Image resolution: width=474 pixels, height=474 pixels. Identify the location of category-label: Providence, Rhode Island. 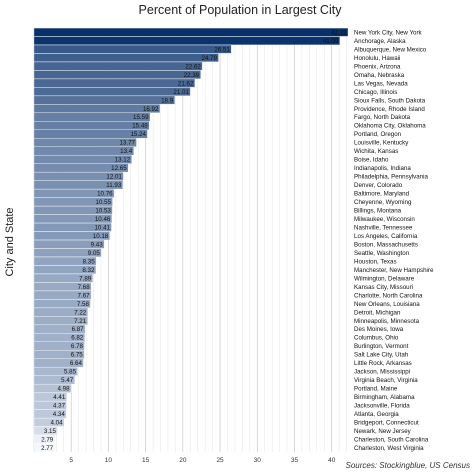
(389, 109).